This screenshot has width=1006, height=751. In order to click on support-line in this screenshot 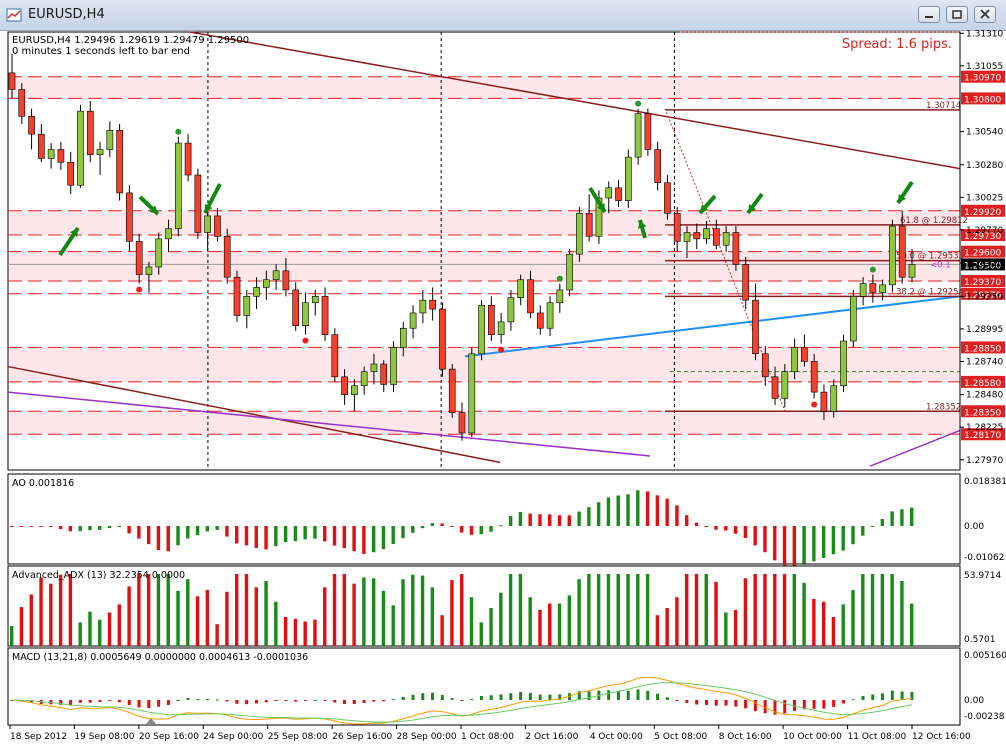, I will do `click(712, 326)`.